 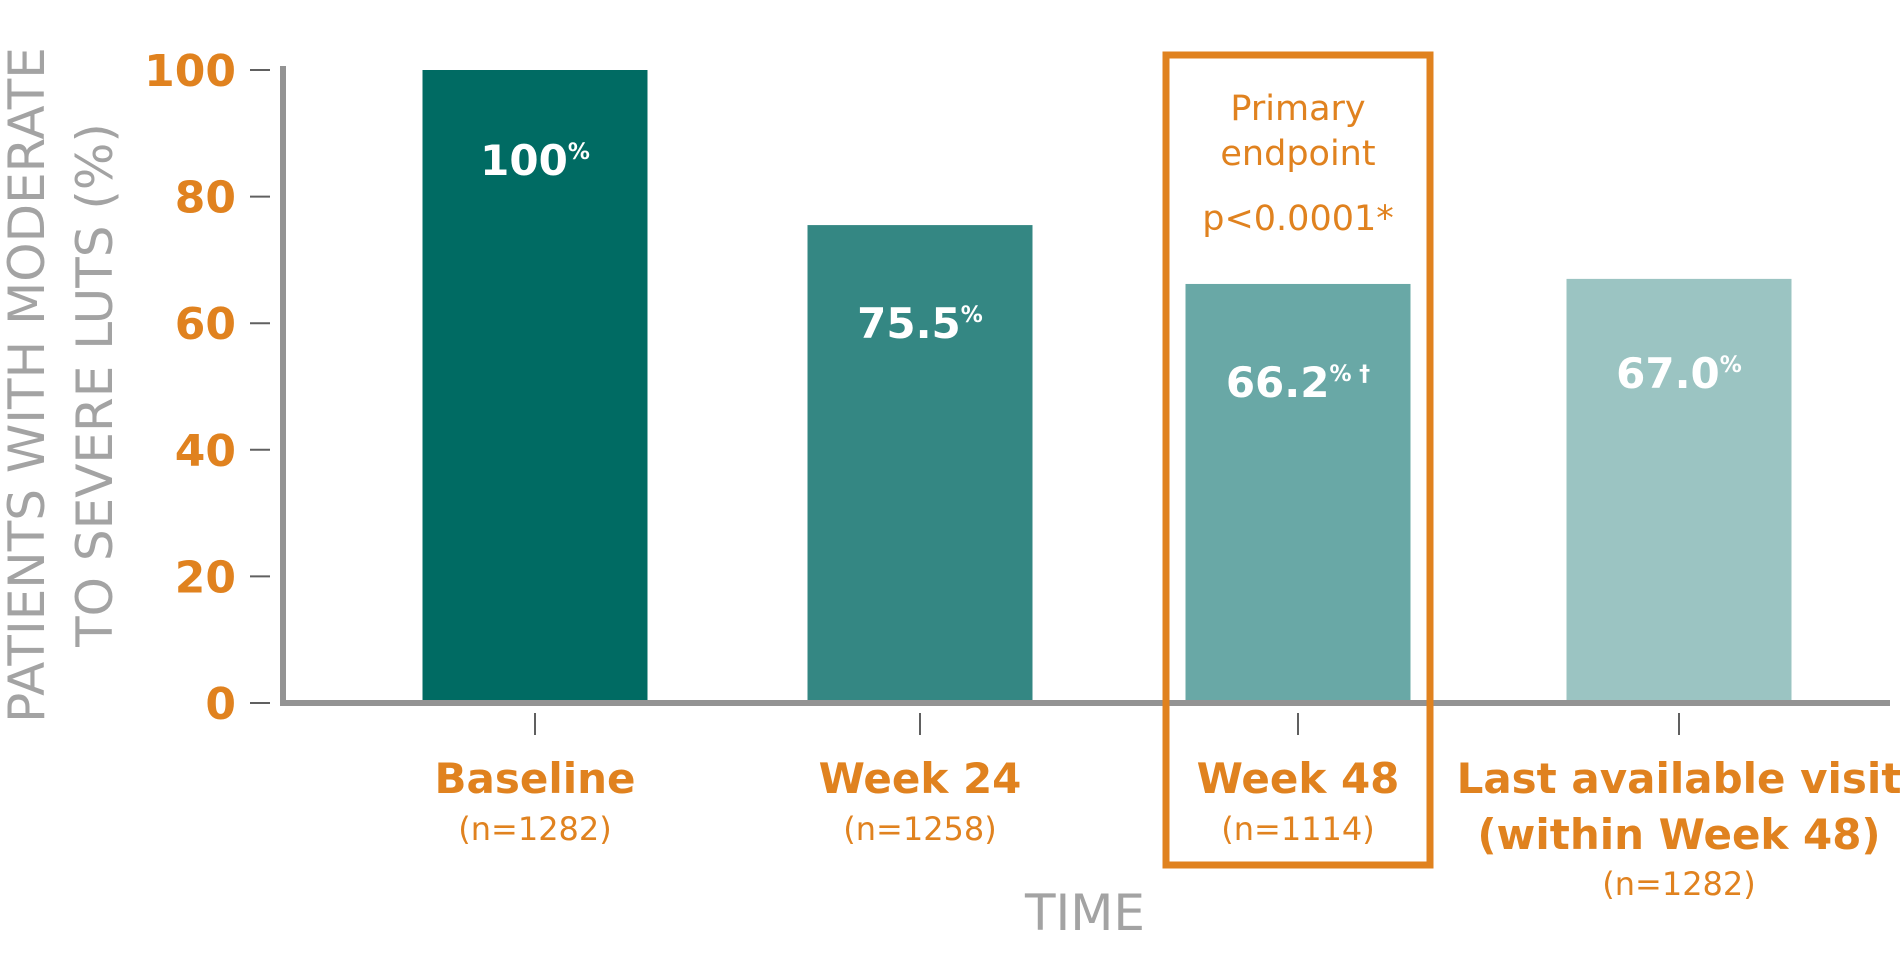 I want to click on primary-endpoint-annotation-0: Primary, so click(x=1297, y=109).